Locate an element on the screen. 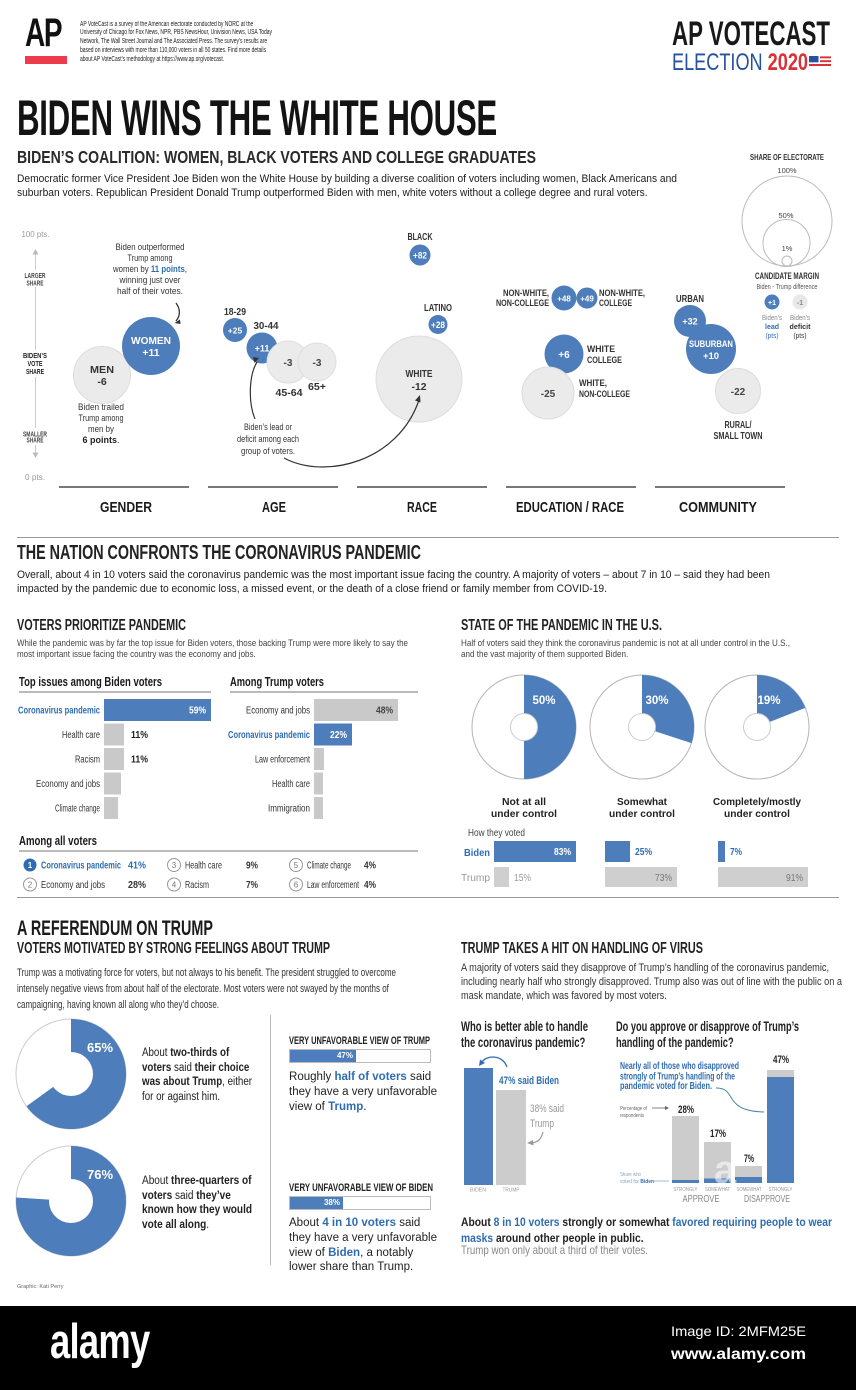 This screenshot has height=1390, width=856. svg-text: SMALL TOWN is located at coordinates (738, 436).